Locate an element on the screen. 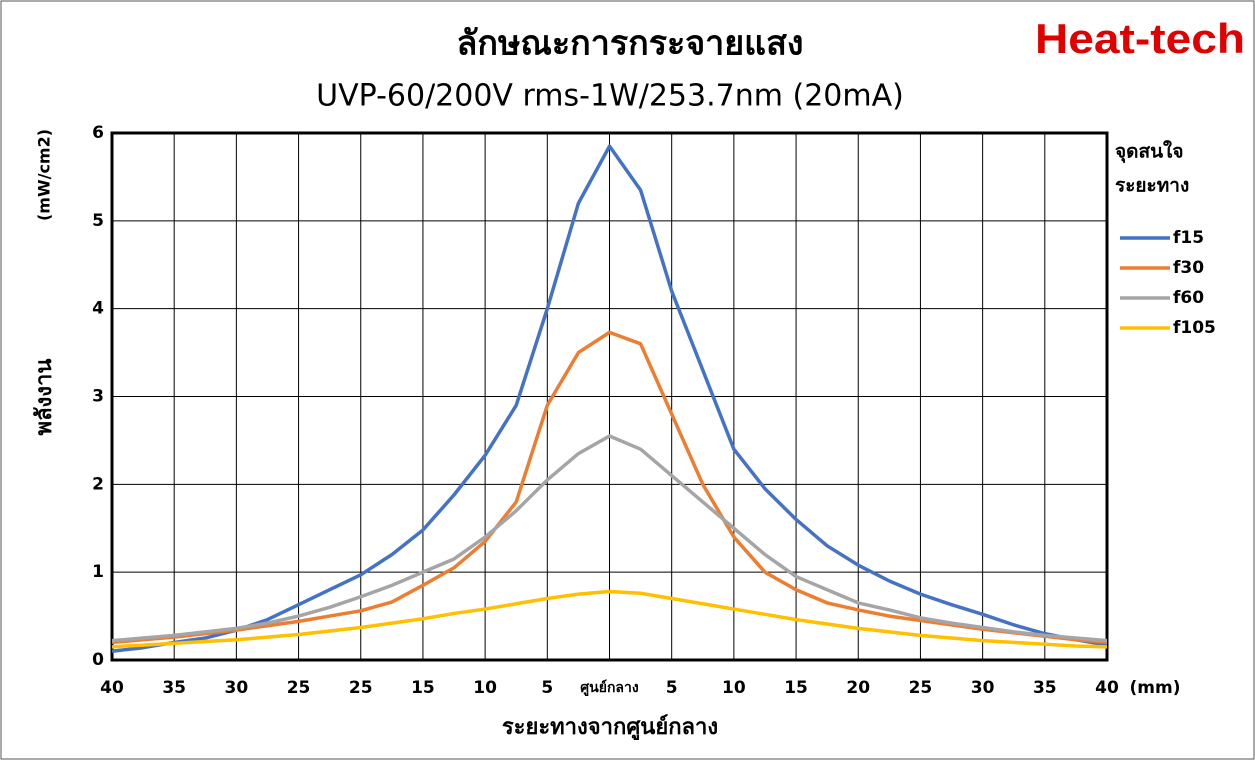 The height and width of the screenshot is (760, 1255). y-tick-label: 4 is located at coordinates (98, 309).